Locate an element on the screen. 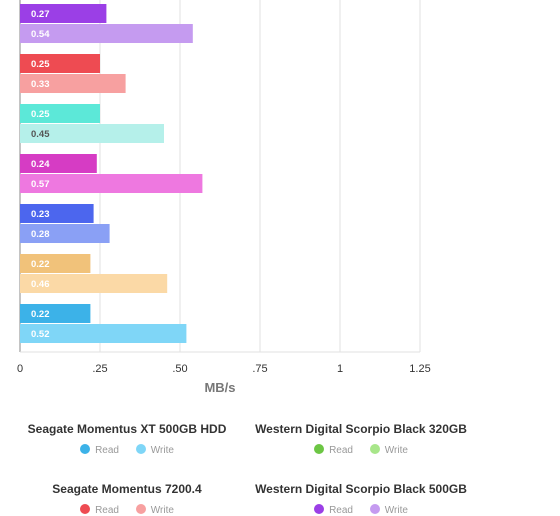  legend-title: Seagate Momentus XT 500GB HDD is located at coordinates (127, 429).